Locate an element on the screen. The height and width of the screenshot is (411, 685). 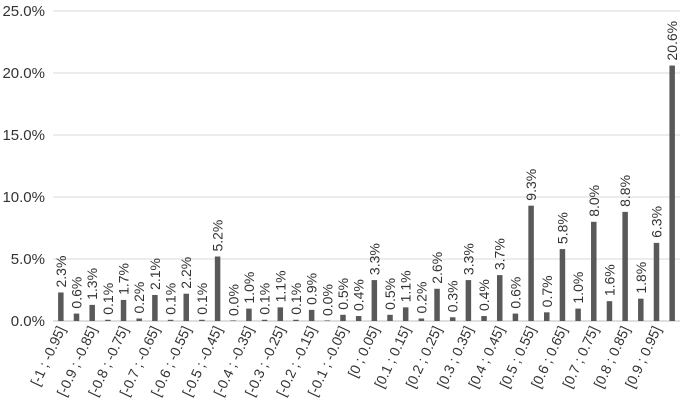
data-label: 5.2% is located at coordinates (218, 236).